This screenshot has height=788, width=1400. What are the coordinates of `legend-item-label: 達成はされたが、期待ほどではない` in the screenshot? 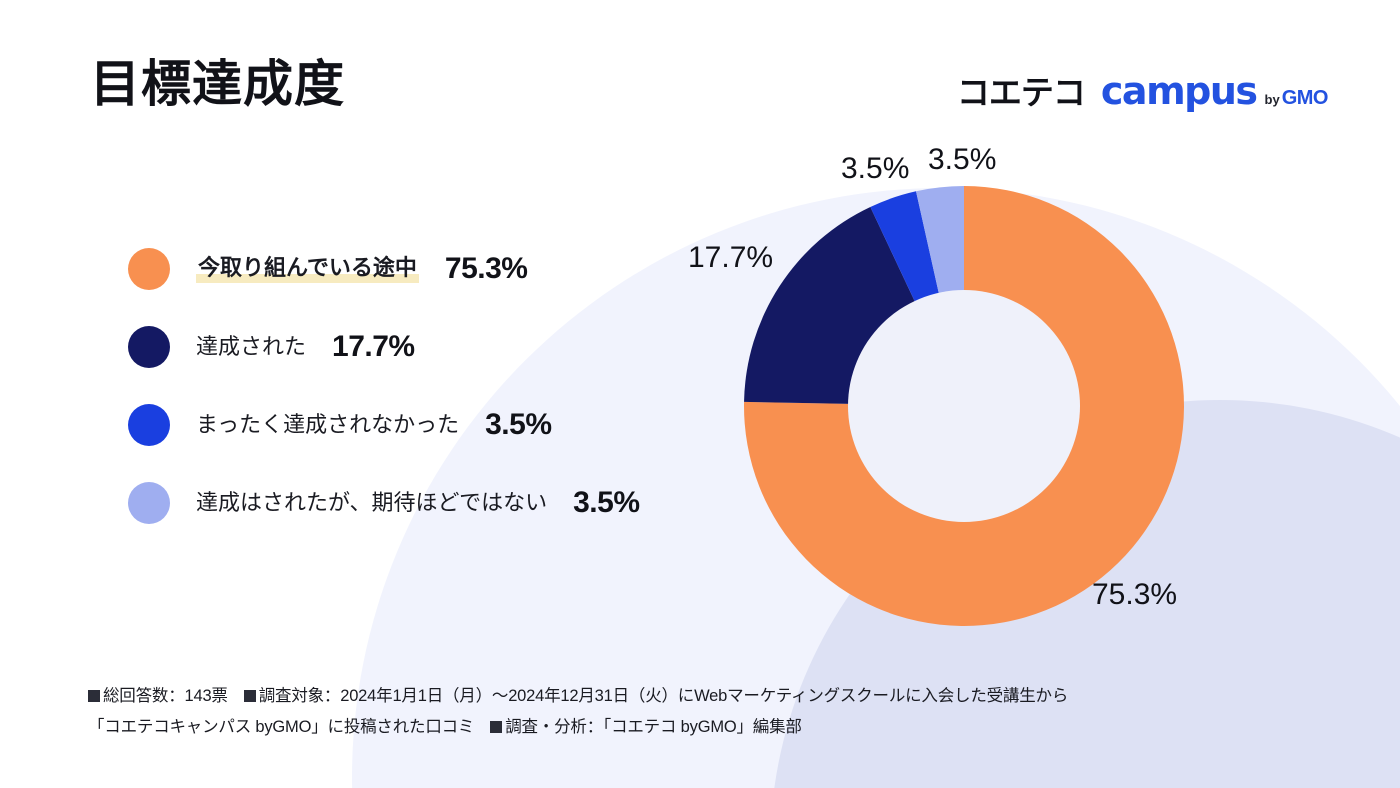 It's located at (372, 503).